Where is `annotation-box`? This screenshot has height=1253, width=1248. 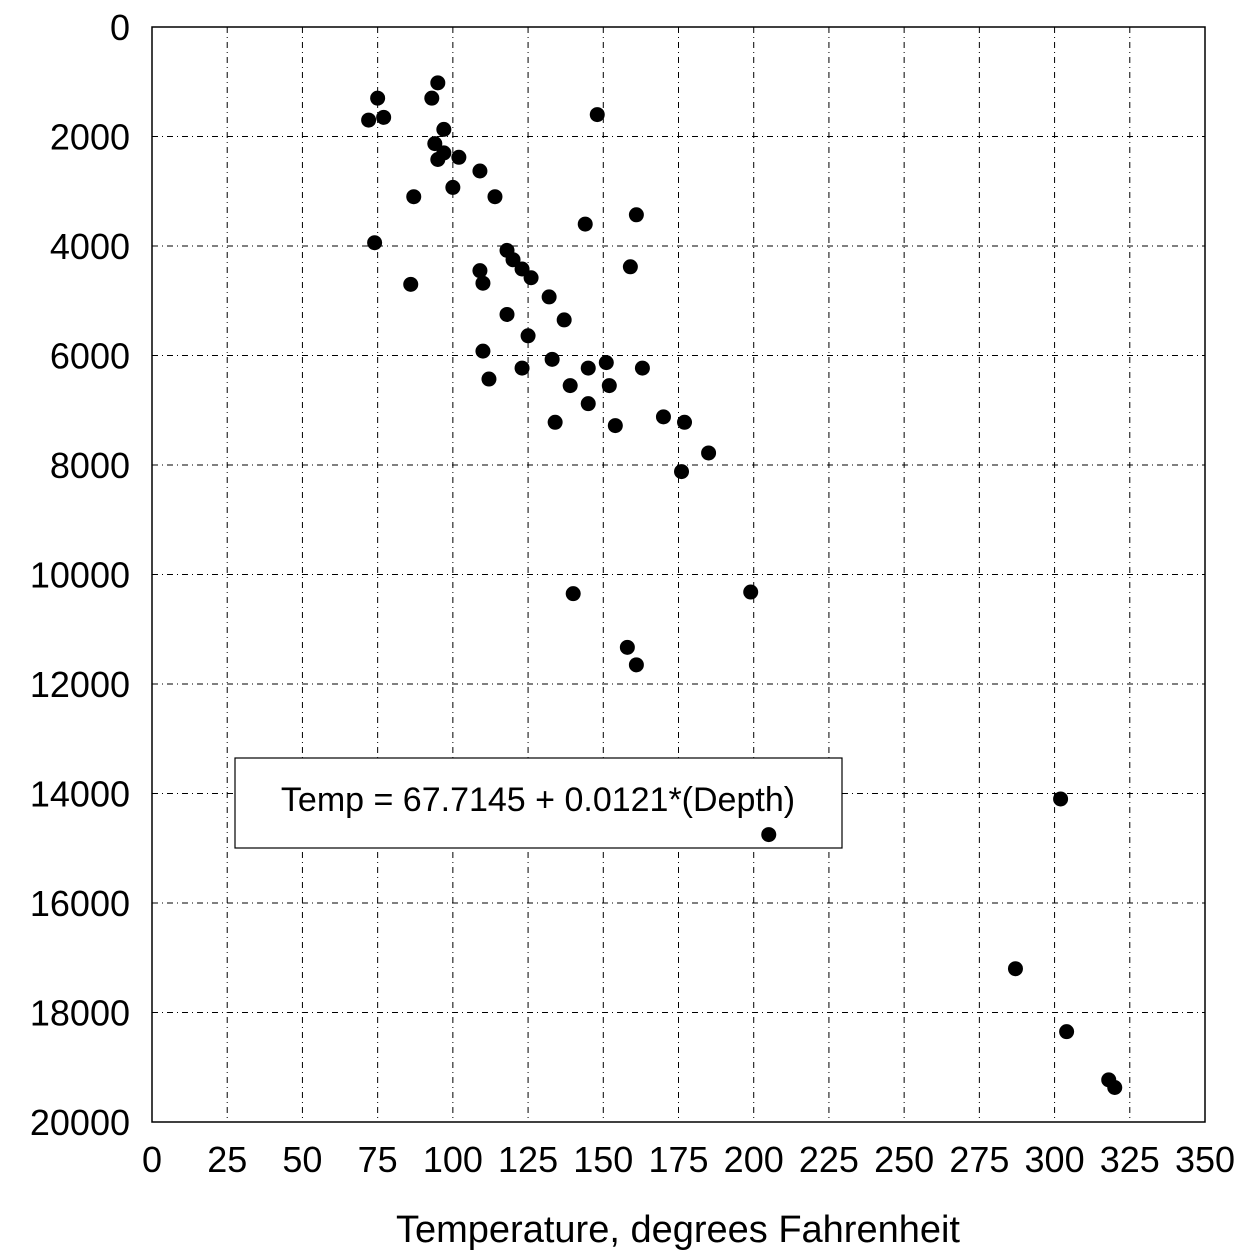
annotation-box is located at coordinates (538, 803).